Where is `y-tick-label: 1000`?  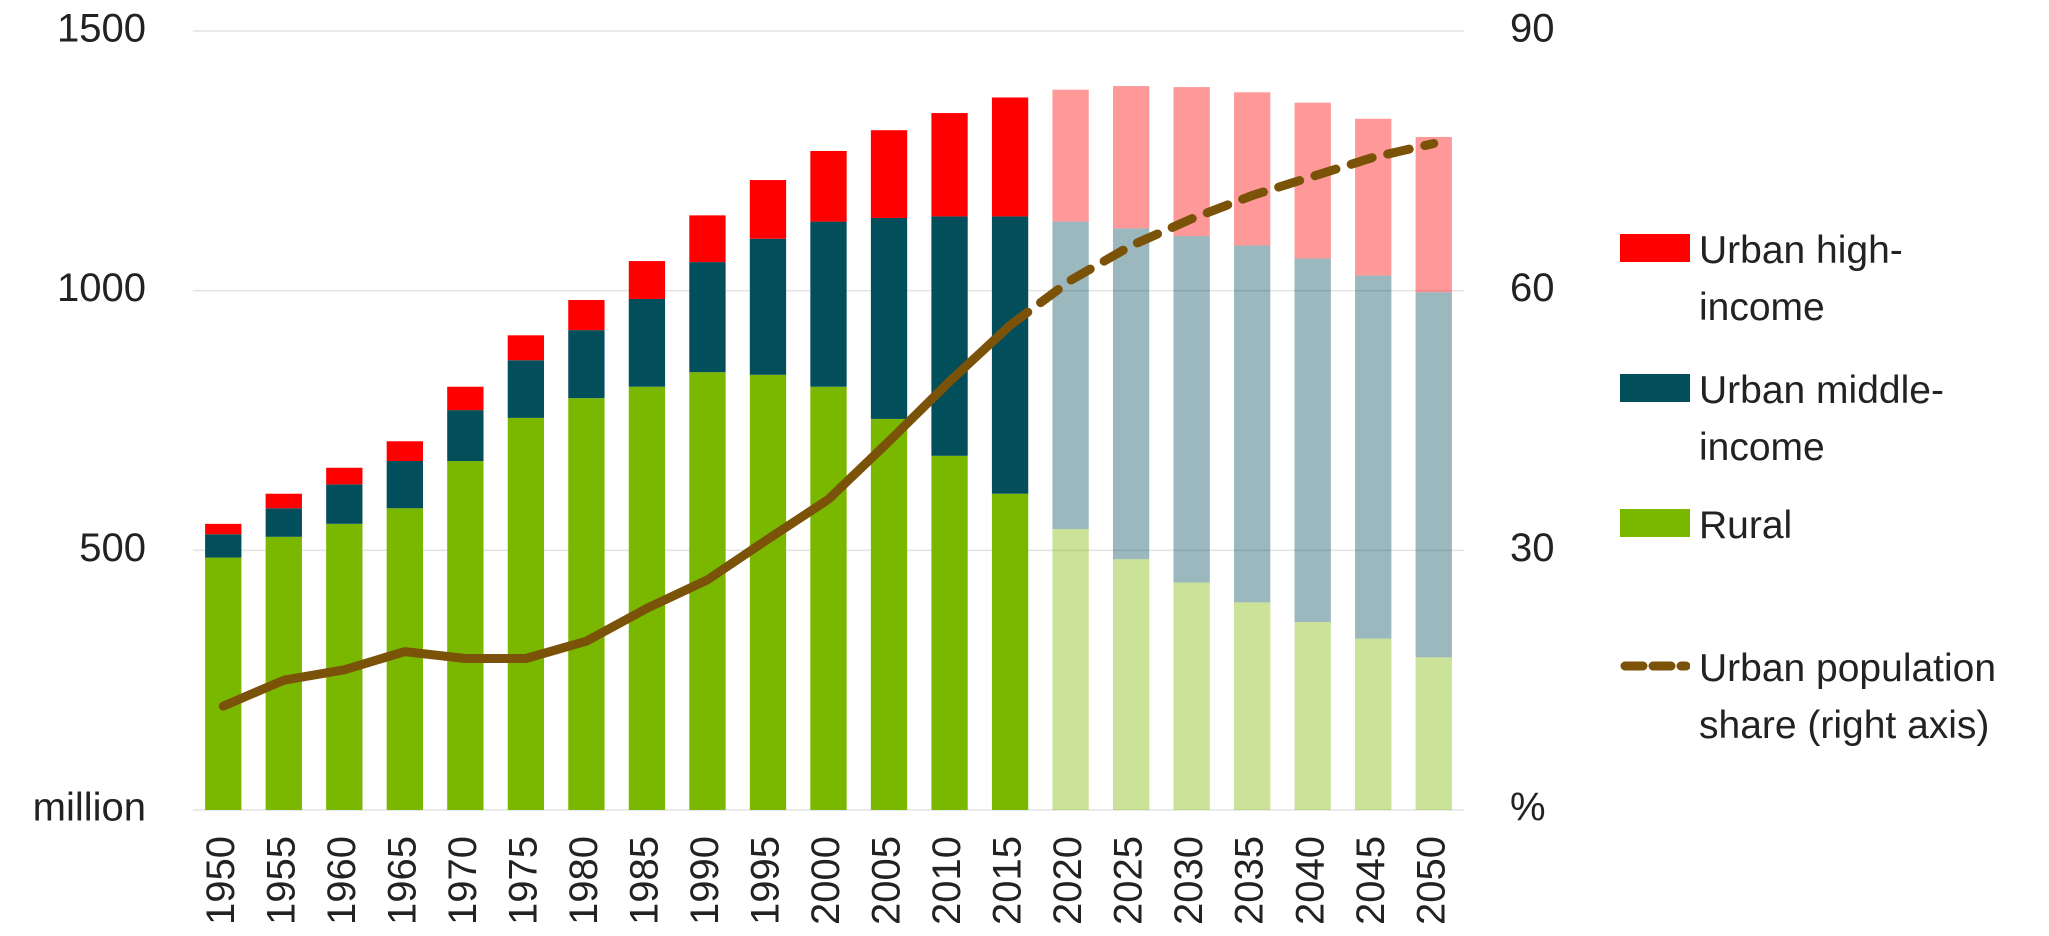 y-tick-label: 1000 is located at coordinates (101, 288).